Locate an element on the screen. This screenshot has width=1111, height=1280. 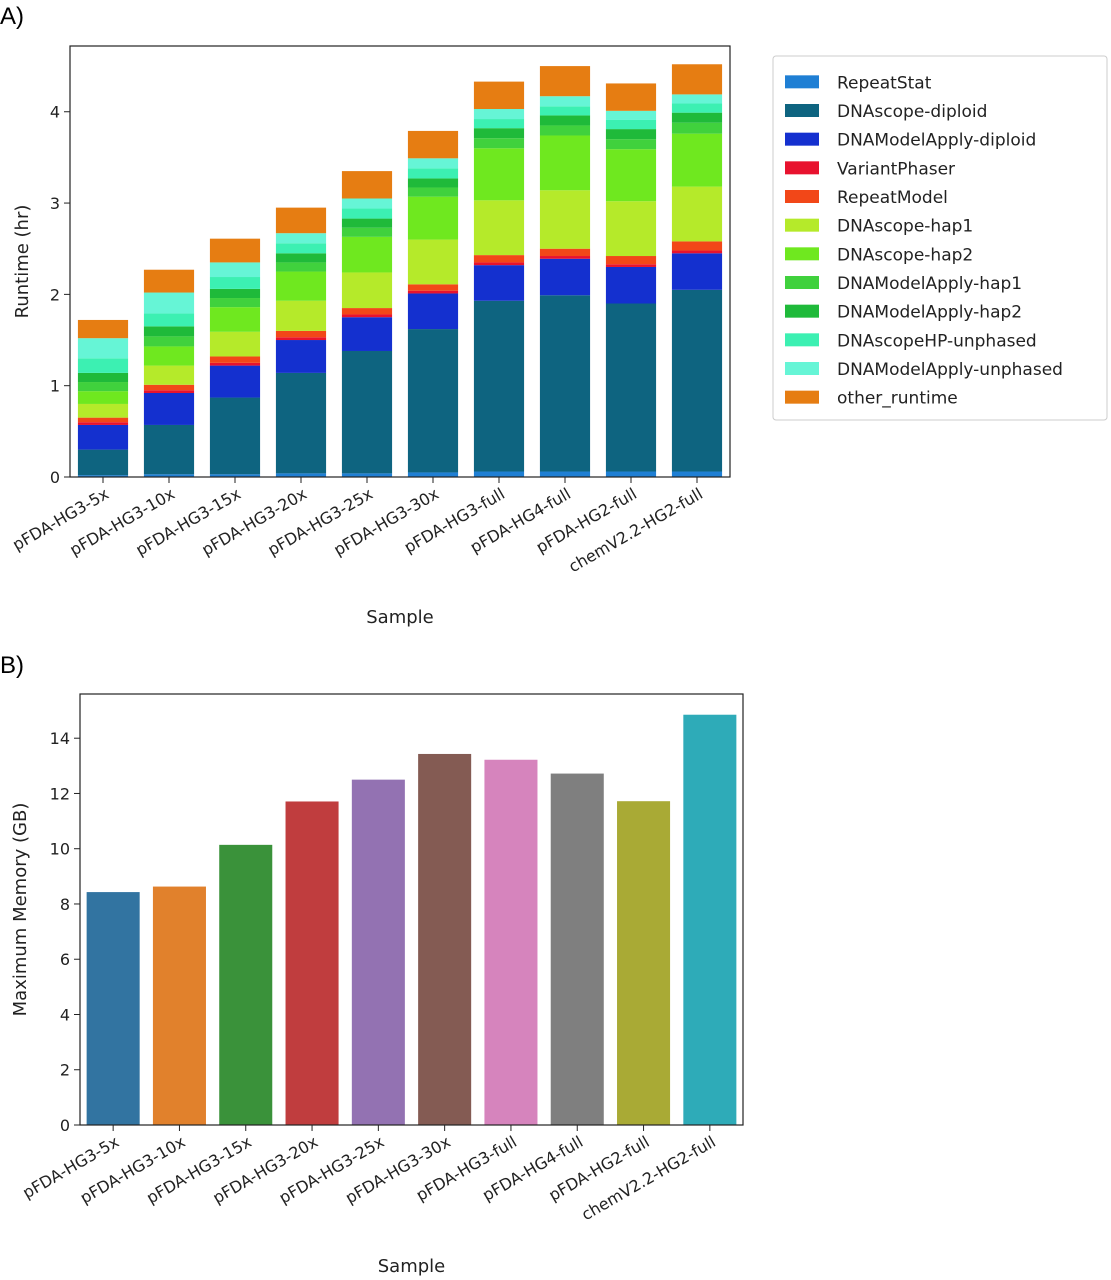
legend-label-dnascope-hap1: DNAscope-hap1 is located at coordinates (905, 227).